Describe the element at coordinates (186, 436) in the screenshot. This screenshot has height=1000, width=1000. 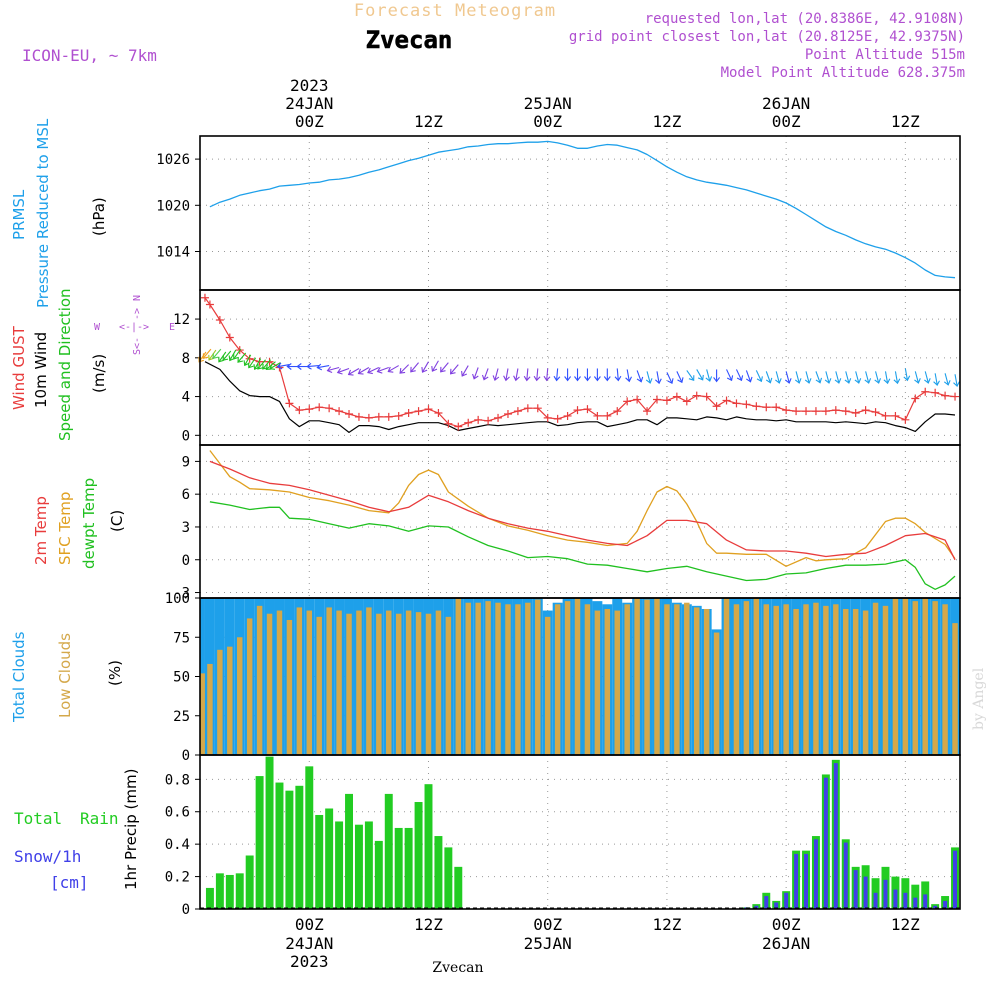
I see `y-tick-label: 0` at that location.